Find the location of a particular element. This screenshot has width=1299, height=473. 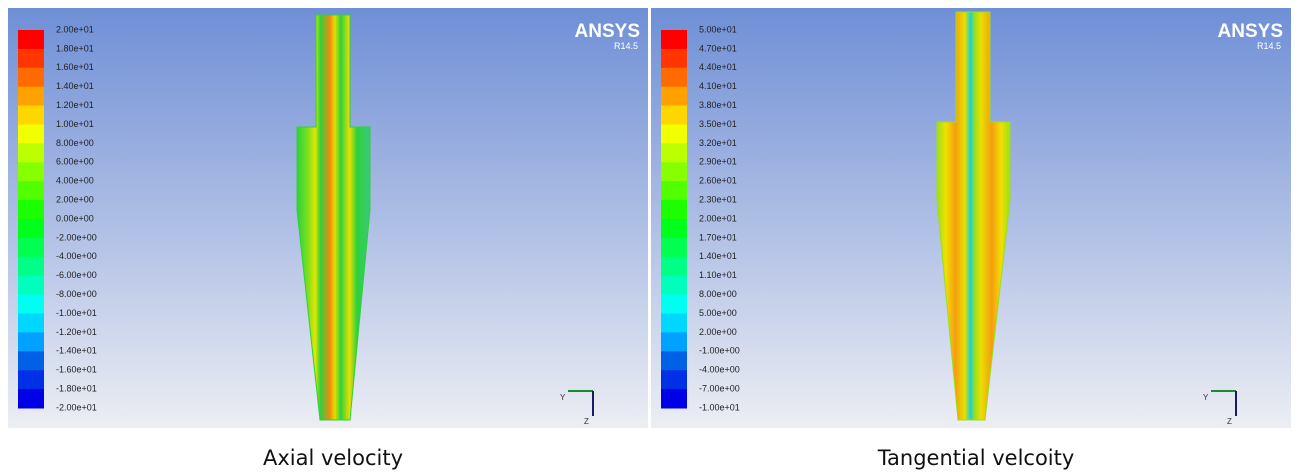

colorbar-label: -6.00e+00 is located at coordinates (76, 275).